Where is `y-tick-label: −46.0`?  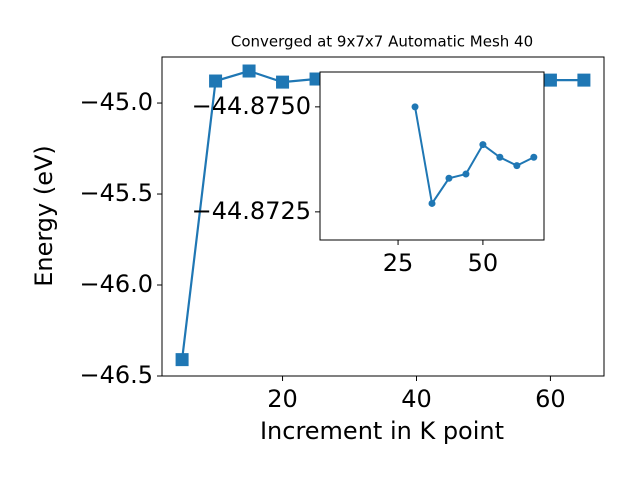 y-tick-label: −46.0 is located at coordinates (116, 284).